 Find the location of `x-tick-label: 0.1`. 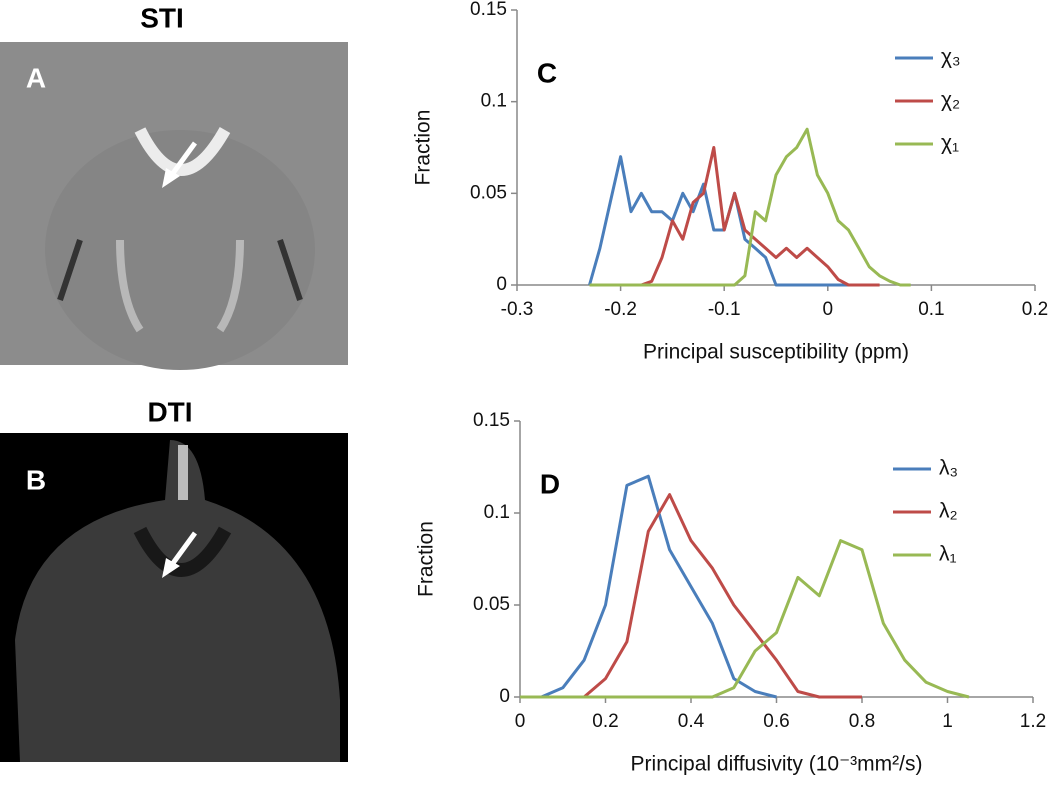

x-tick-label: 0.1 is located at coordinates (931, 309).